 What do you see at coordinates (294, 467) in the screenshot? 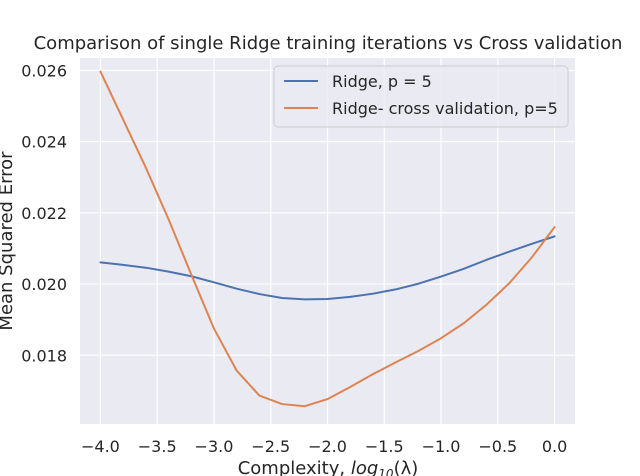
I see `x-axis-label-prefix: Complexity,` at bounding box center [294, 467].